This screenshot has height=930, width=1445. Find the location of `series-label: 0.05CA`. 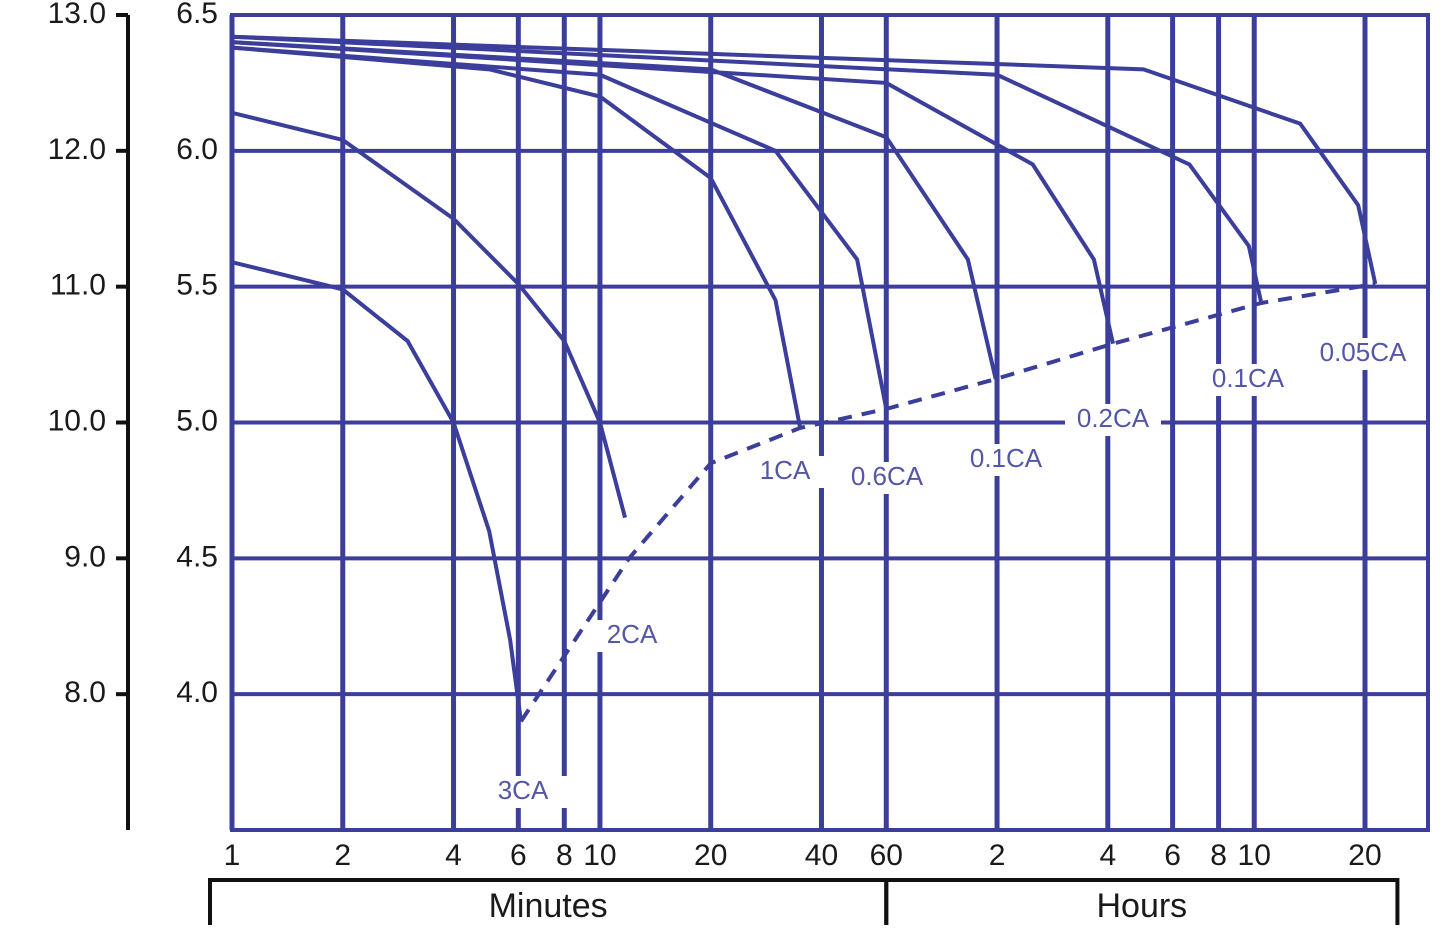

series-label: 0.05CA is located at coordinates (1363, 352).